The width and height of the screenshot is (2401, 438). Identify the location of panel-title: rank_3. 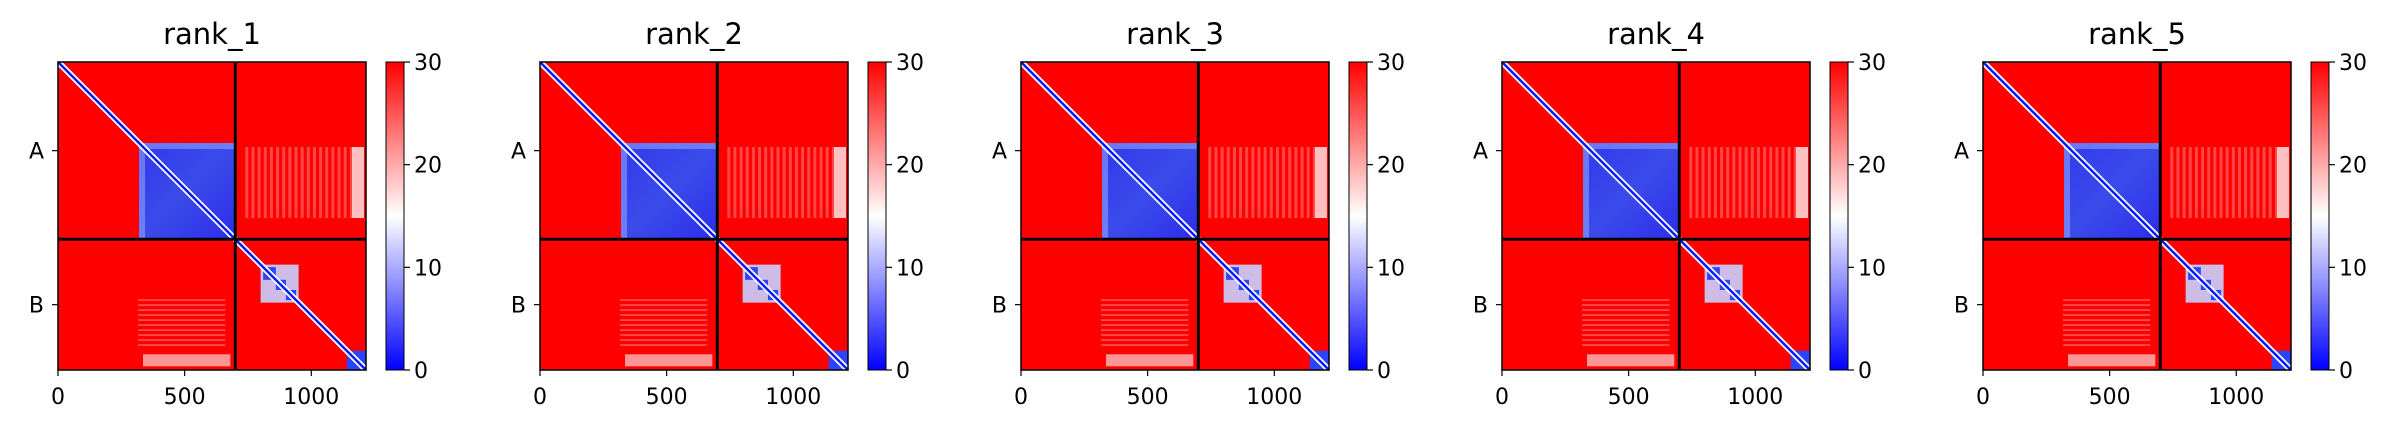
(1175, 34).